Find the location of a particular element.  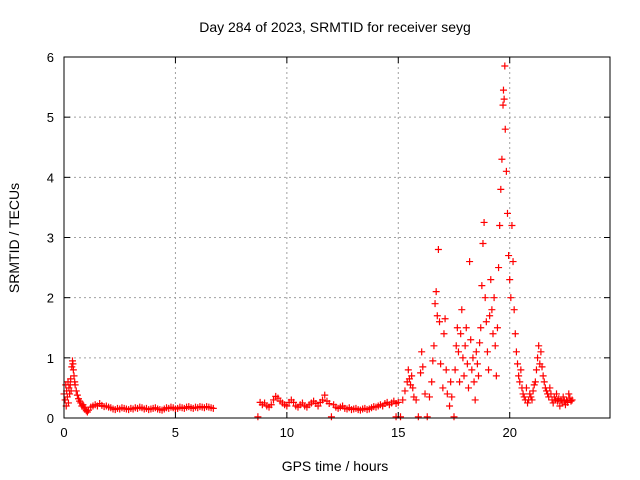

x-tick-label: 15 is located at coordinates (398, 432).